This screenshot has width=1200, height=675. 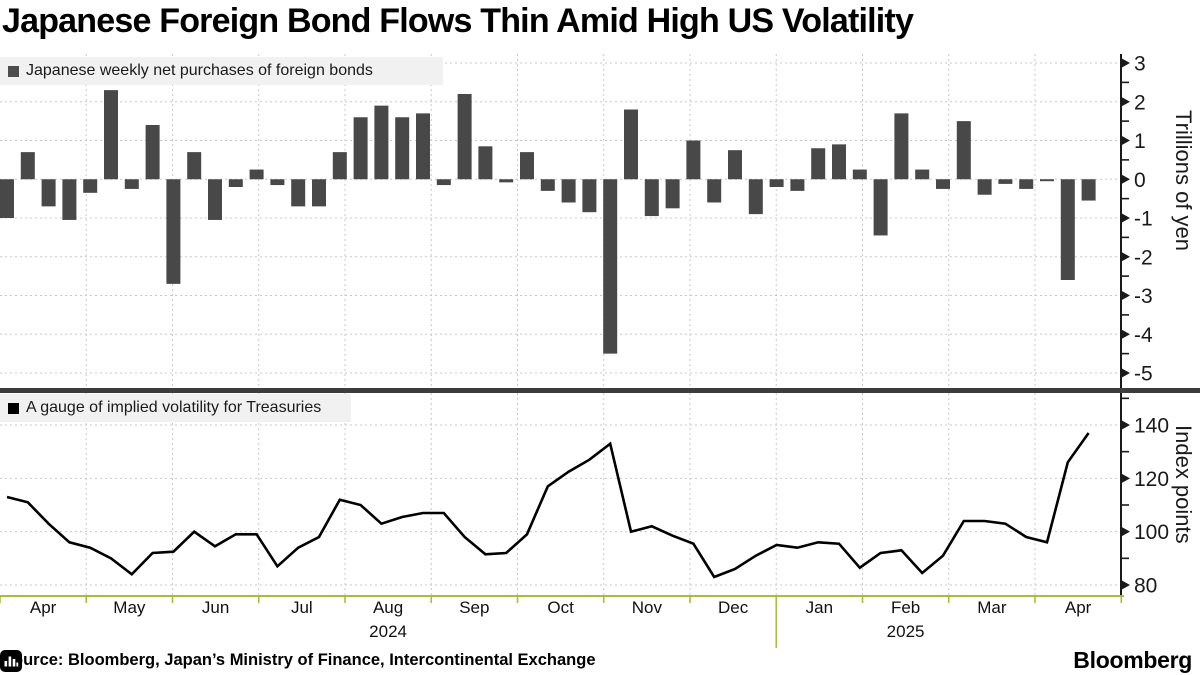 I want to click on month-label-feb-10: Feb, so click(x=905, y=607).